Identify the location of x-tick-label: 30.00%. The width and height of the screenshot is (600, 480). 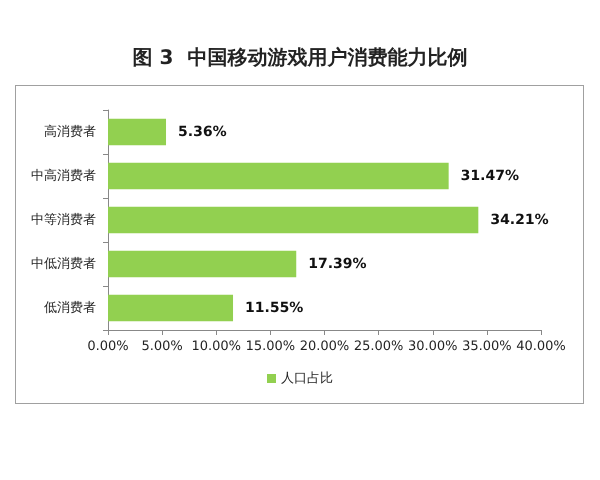
(433, 346).